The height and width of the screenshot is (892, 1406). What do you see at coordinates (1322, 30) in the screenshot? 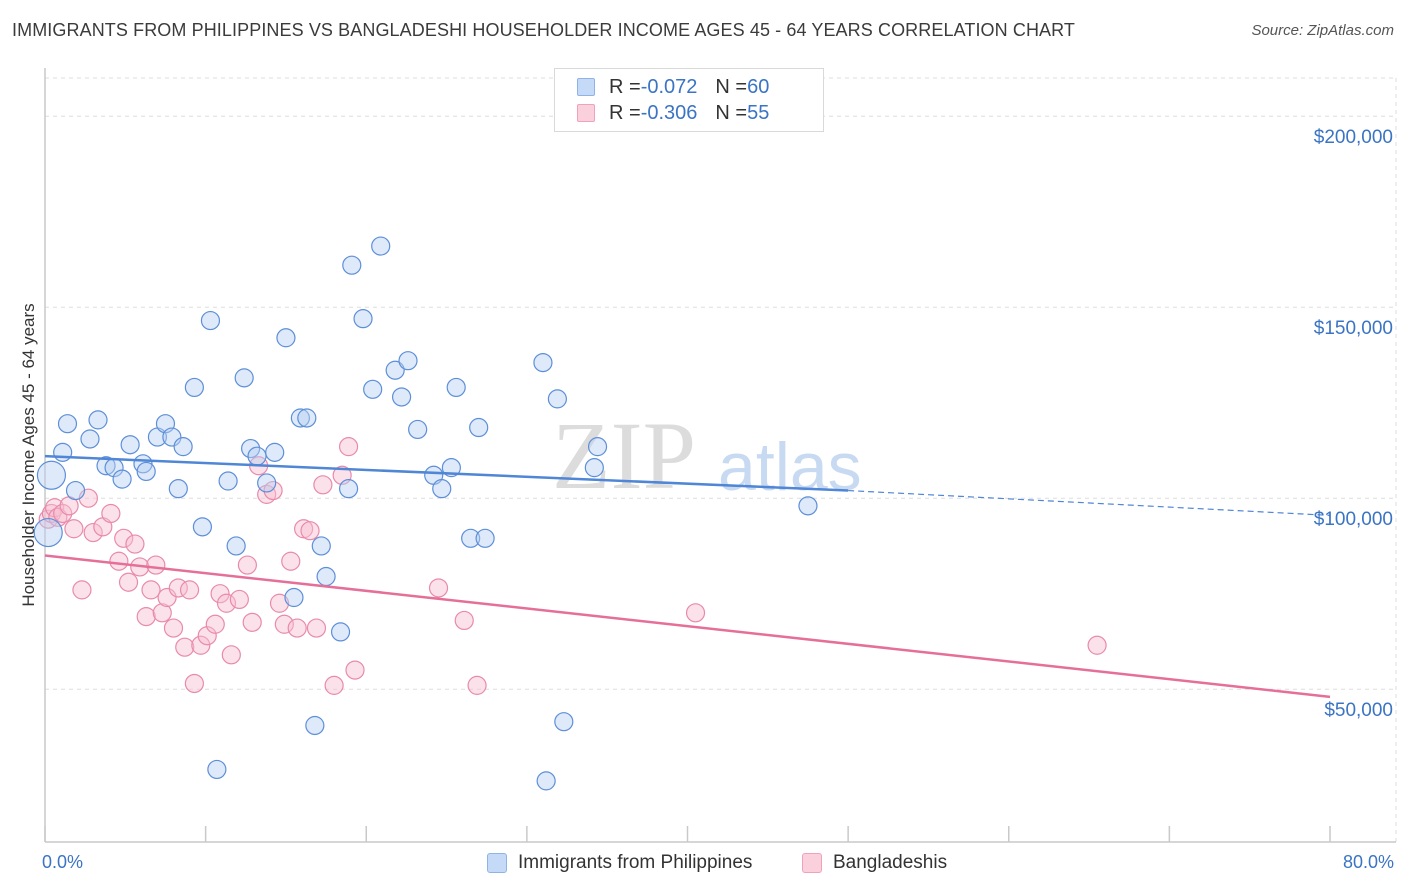
I see `source-label: Source: ZipAtlas.com` at bounding box center [1322, 30].